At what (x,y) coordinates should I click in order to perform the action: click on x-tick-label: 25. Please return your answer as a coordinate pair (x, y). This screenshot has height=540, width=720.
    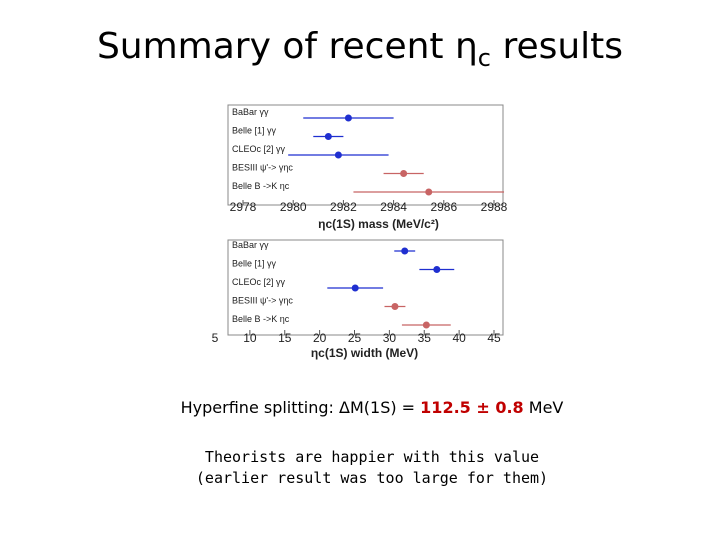
    Looking at the image, I should click on (355, 338).